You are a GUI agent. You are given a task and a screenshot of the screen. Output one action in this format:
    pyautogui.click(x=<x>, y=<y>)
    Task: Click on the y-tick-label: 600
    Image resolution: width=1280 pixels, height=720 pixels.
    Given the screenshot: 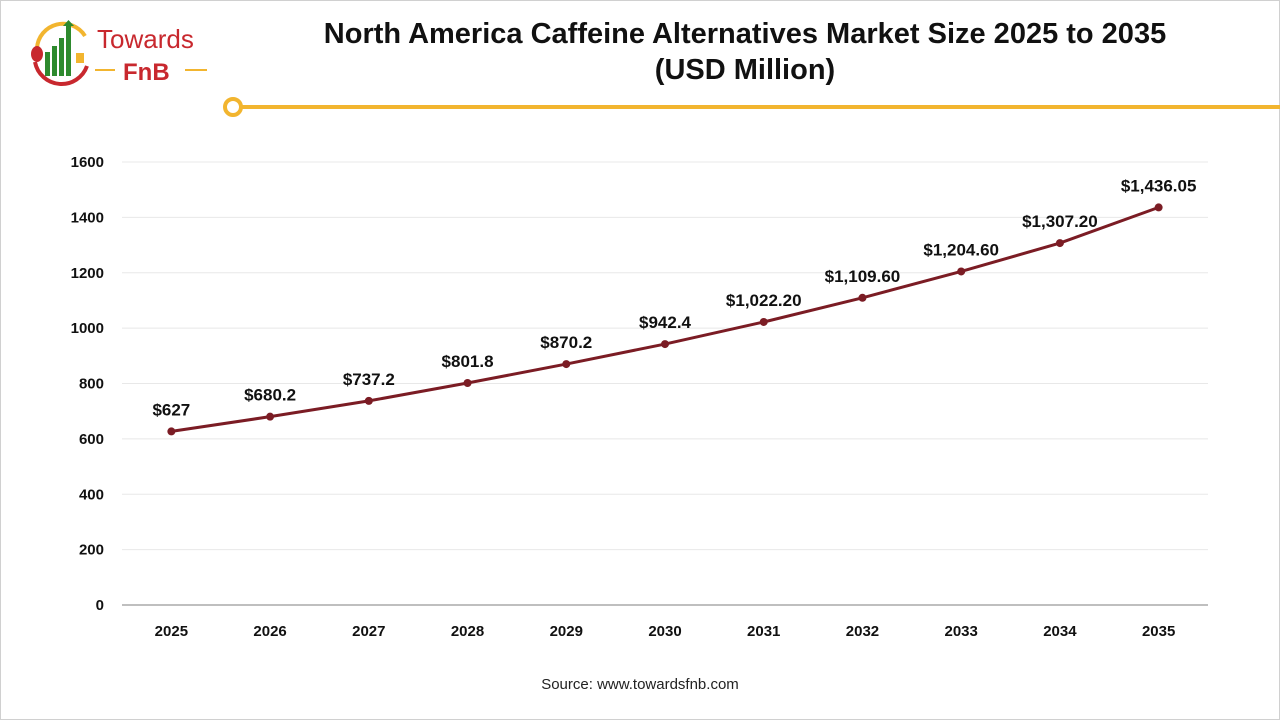 What is the action you would take?
    pyautogui.click(x=91, y=439)
    